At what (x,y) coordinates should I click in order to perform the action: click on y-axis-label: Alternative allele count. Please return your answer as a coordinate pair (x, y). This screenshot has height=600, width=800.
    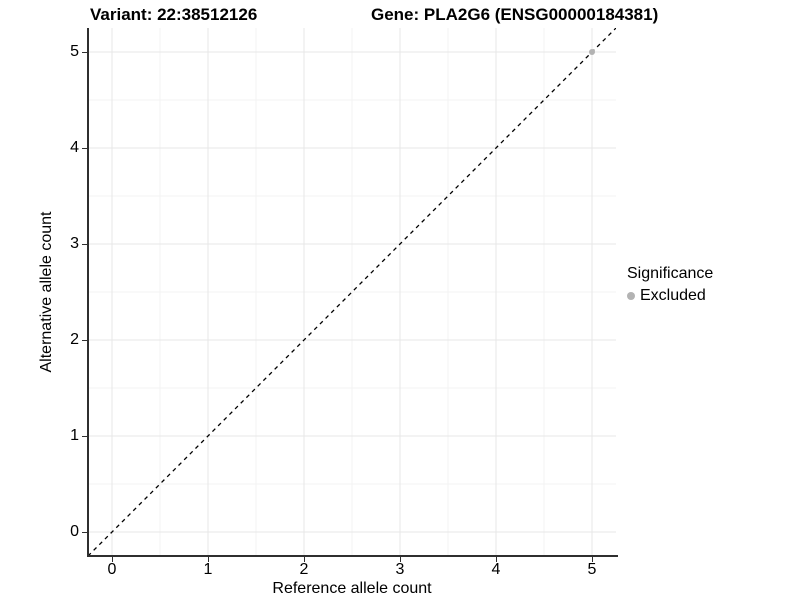
    Looking at the image, I should click on (46, 292).